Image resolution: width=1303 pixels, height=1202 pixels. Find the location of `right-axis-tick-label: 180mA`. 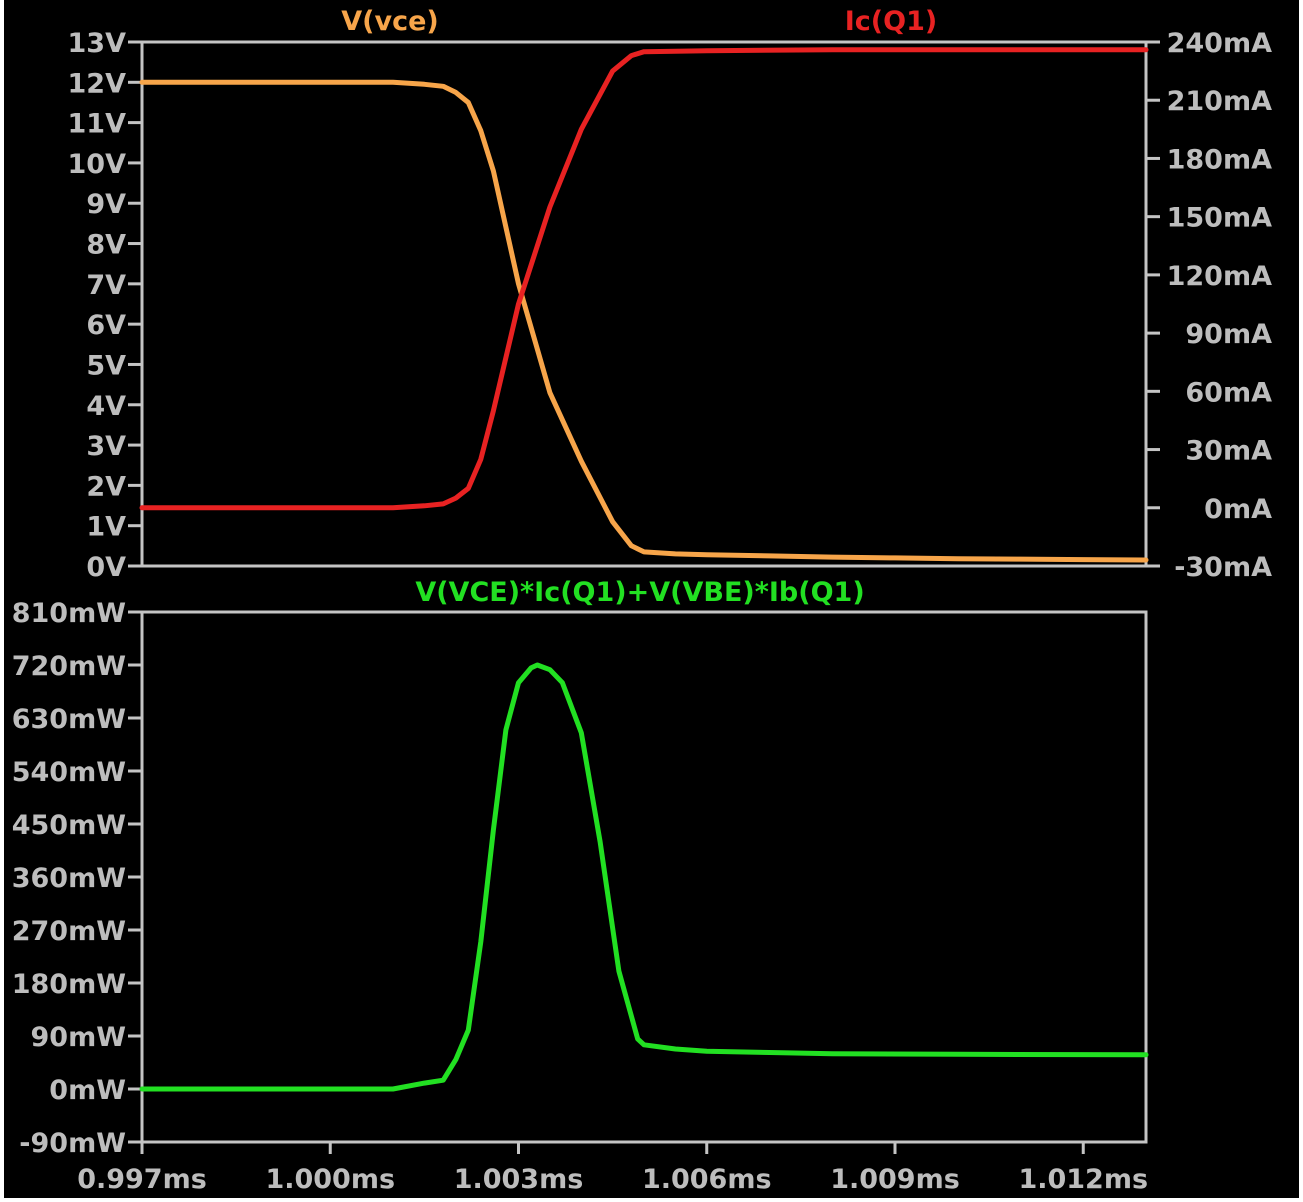

right-axis-tick-label: 180mA is located at coordinates (1219, 159).